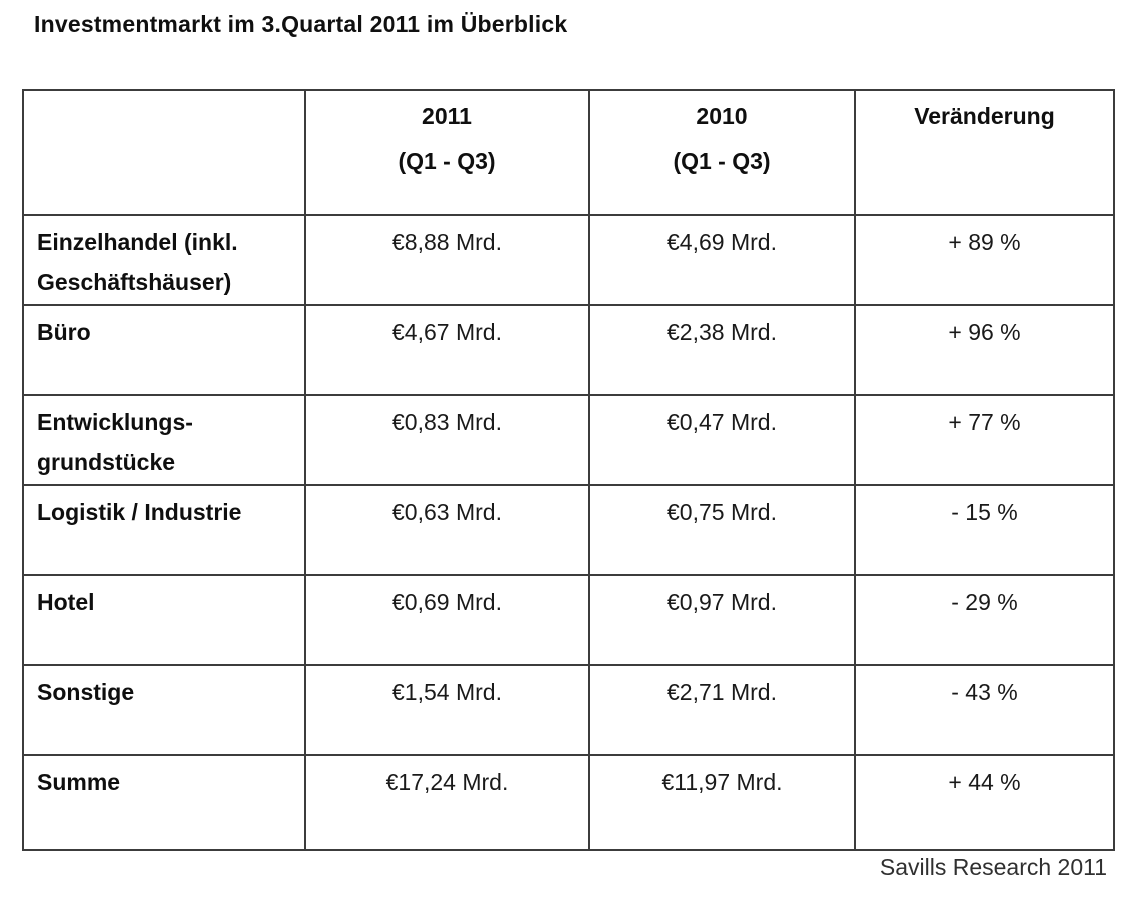  What do you see at coordinates (115, 422) in the screenshot?
I see `row-label-line1: Entwicklungs-` at bounding box center [115, 422].